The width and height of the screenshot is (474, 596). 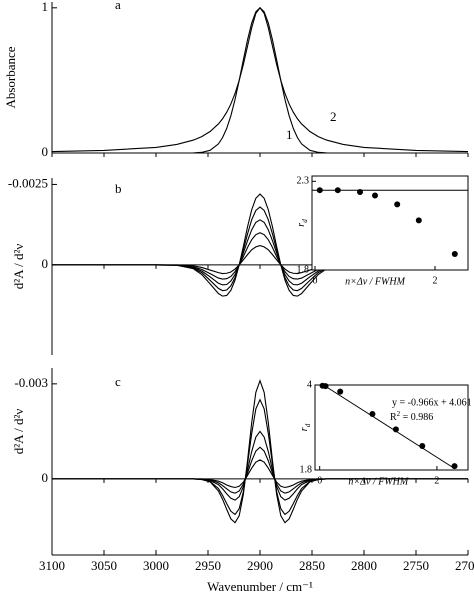 I want to click on y-tick-label: -0.0025, so click(x=28, y=182).